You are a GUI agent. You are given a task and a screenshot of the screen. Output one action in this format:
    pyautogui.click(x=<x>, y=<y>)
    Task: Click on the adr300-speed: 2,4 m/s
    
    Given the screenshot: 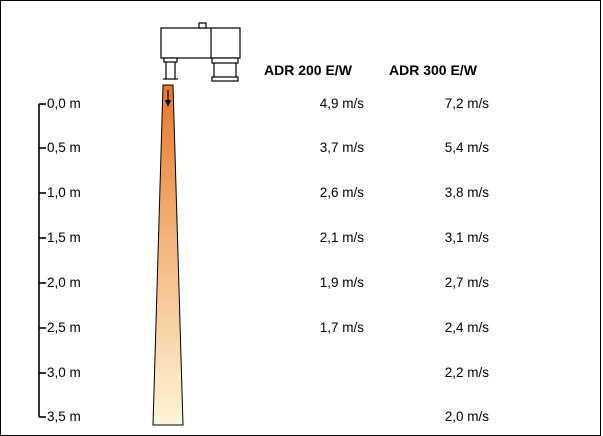 What is the action you would take?
    pyautogui.click(x=466, y=327)
    